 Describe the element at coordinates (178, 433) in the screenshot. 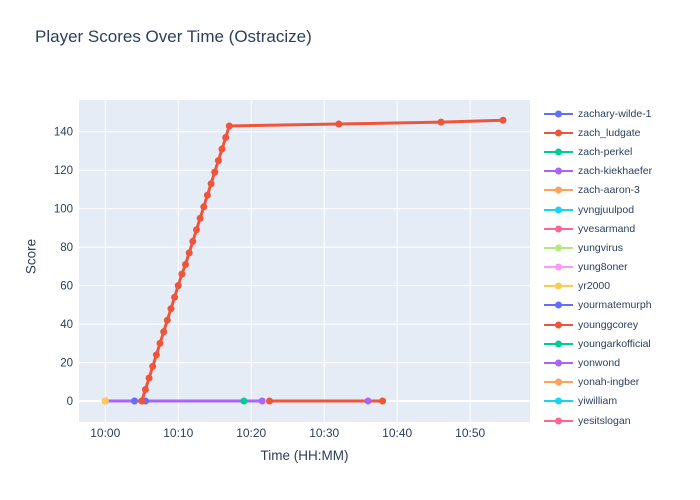

I see `x-tick-label: 10:10` at that location.